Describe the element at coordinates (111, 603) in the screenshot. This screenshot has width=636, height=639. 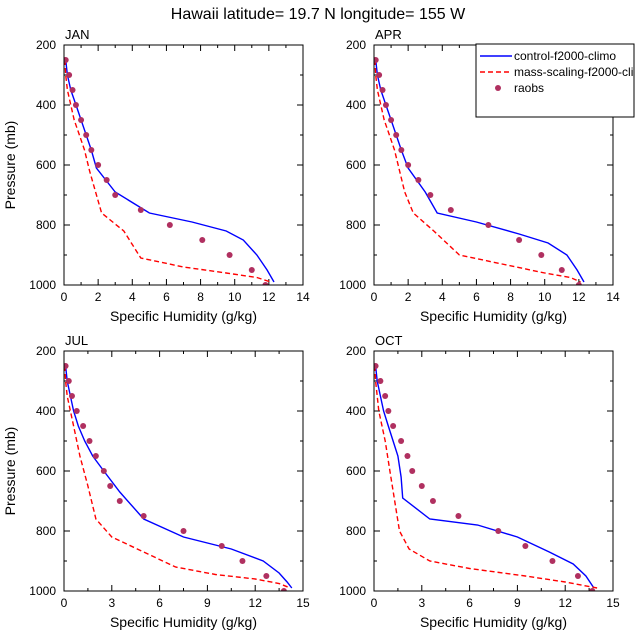
I see `x-tick-label: 3` at that location.